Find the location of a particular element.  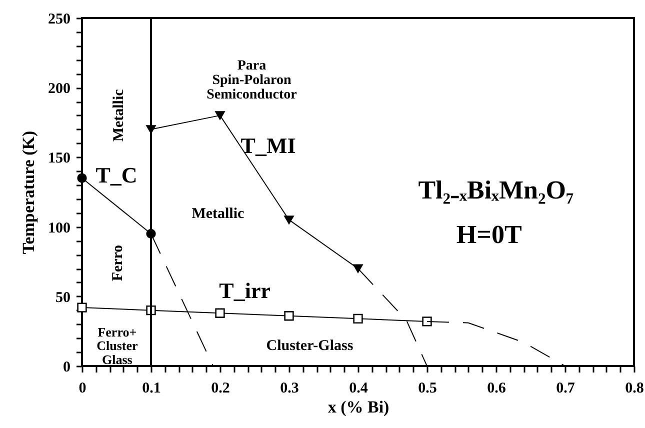

annotation: Para Spin-Polaron Semiconductor is located at coordinates (251, 80).